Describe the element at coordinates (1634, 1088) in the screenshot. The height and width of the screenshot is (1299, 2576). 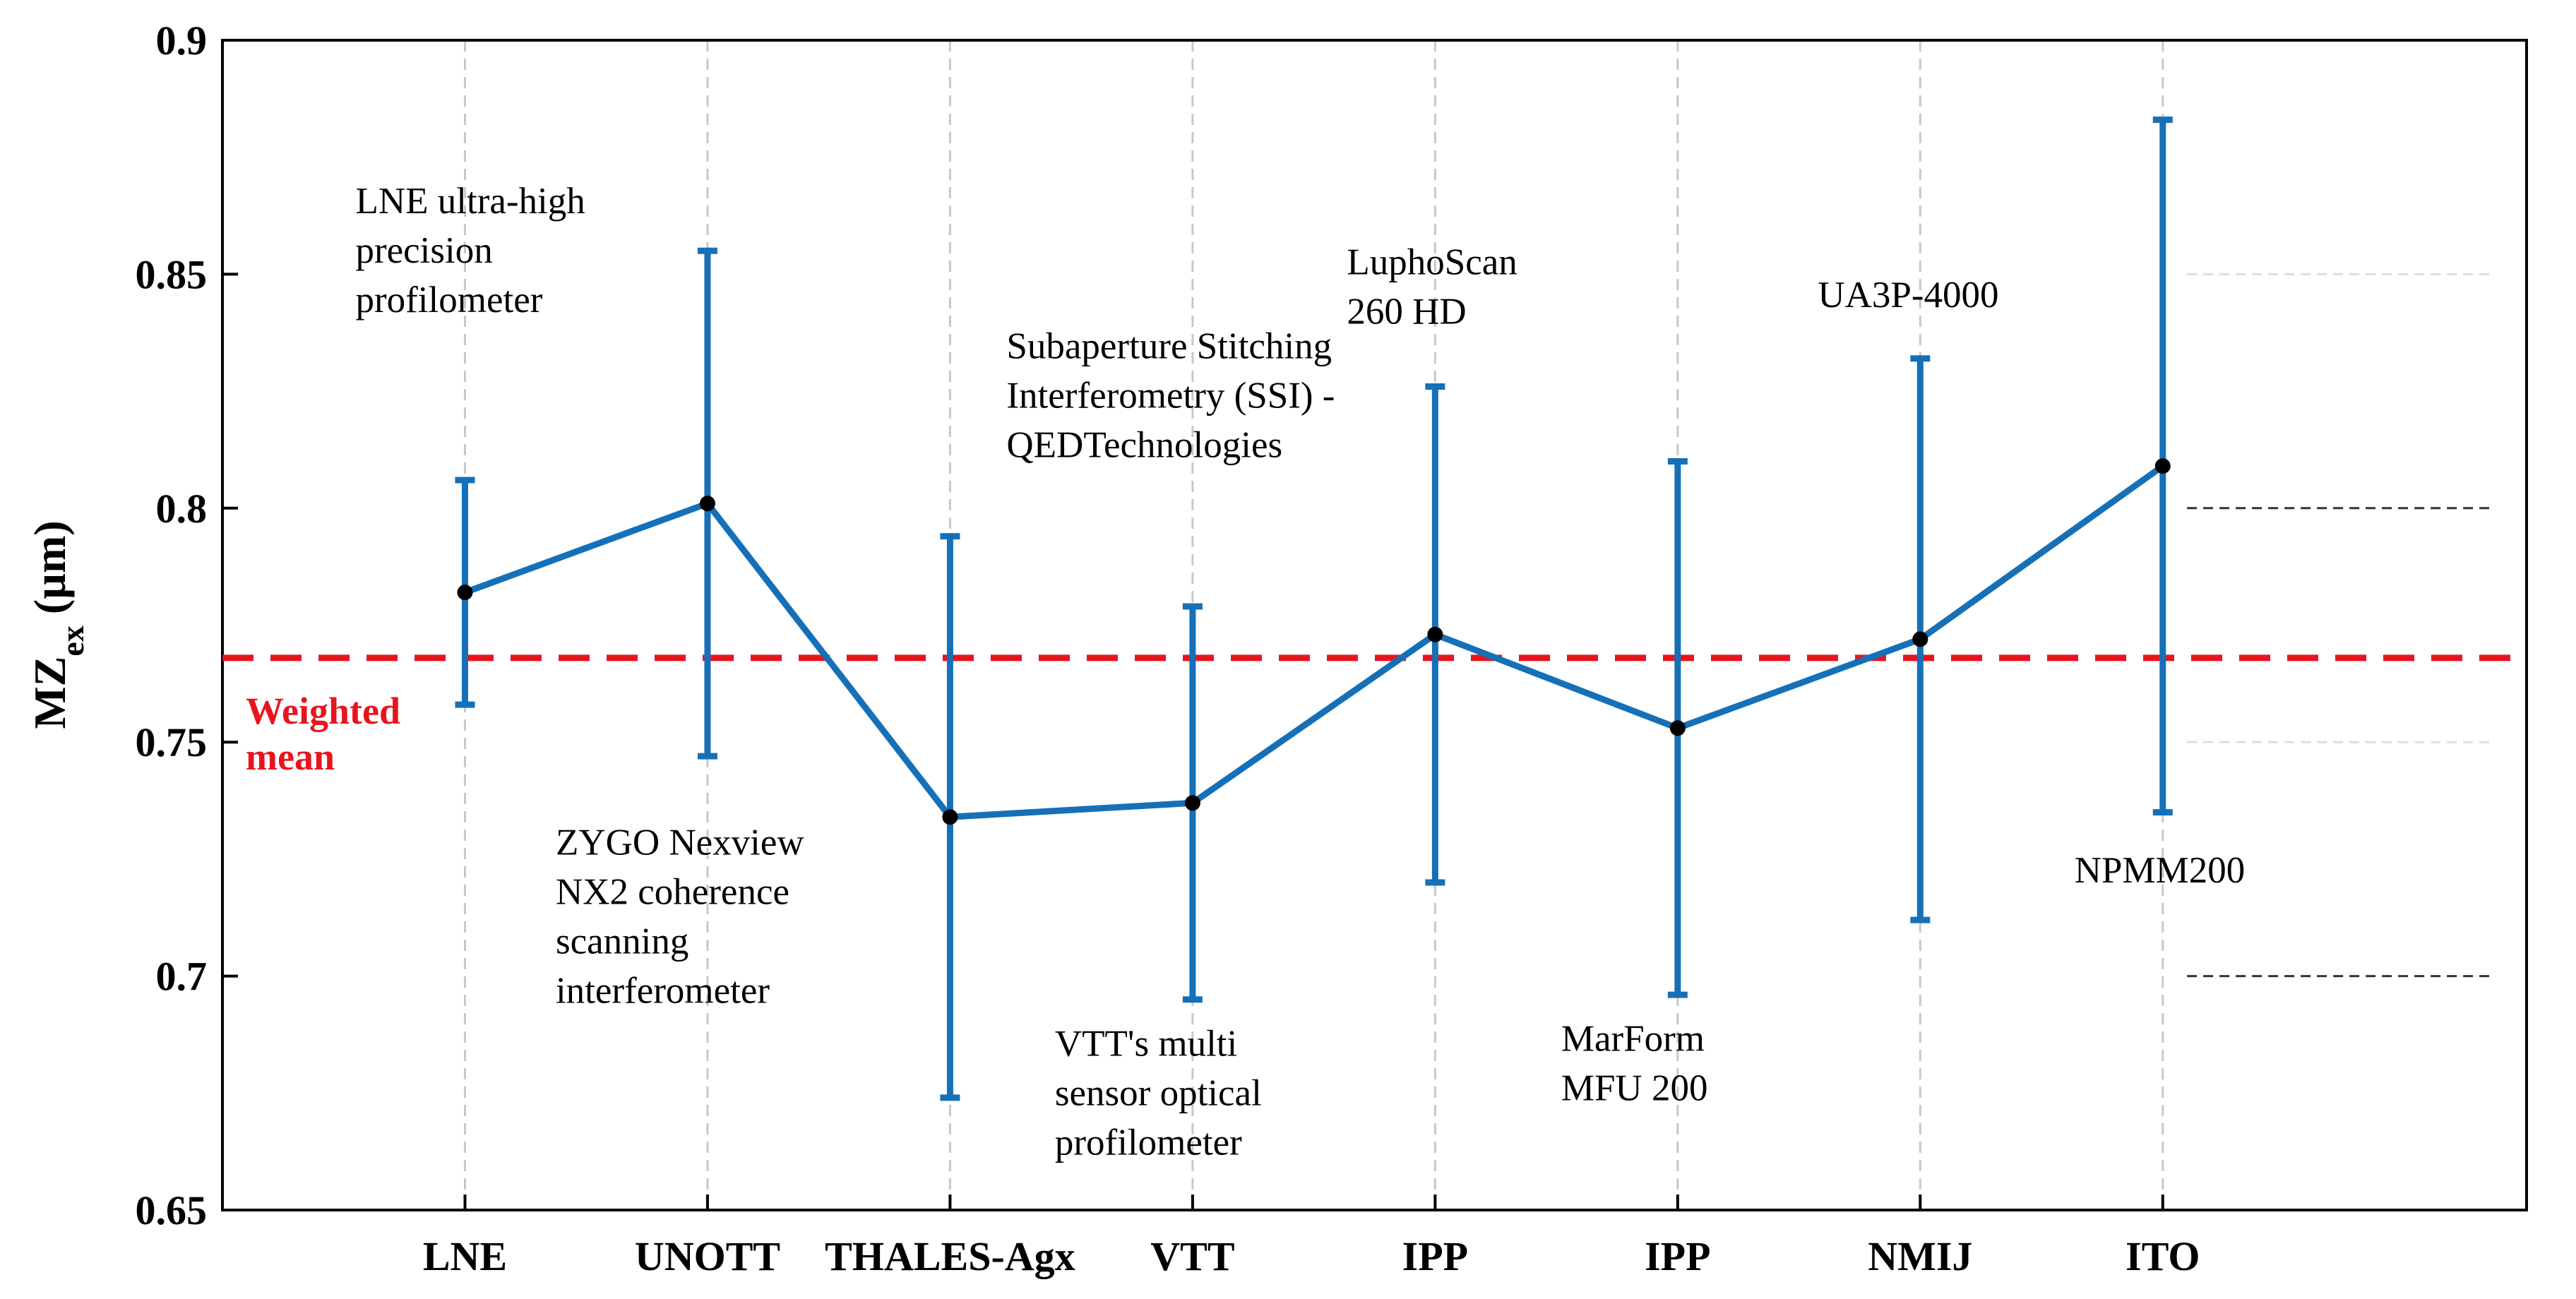
I see `annotation-text: MFU 200` at that location.